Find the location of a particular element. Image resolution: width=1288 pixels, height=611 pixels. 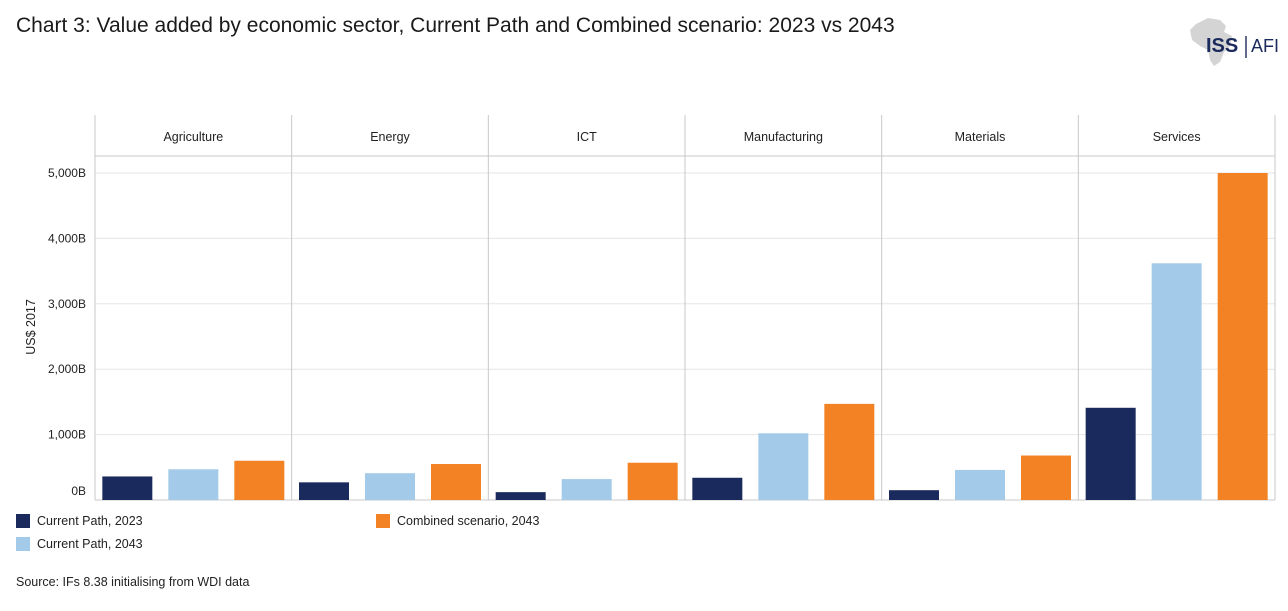

category-header-energy: Energy is located at coordinates (390, 137).